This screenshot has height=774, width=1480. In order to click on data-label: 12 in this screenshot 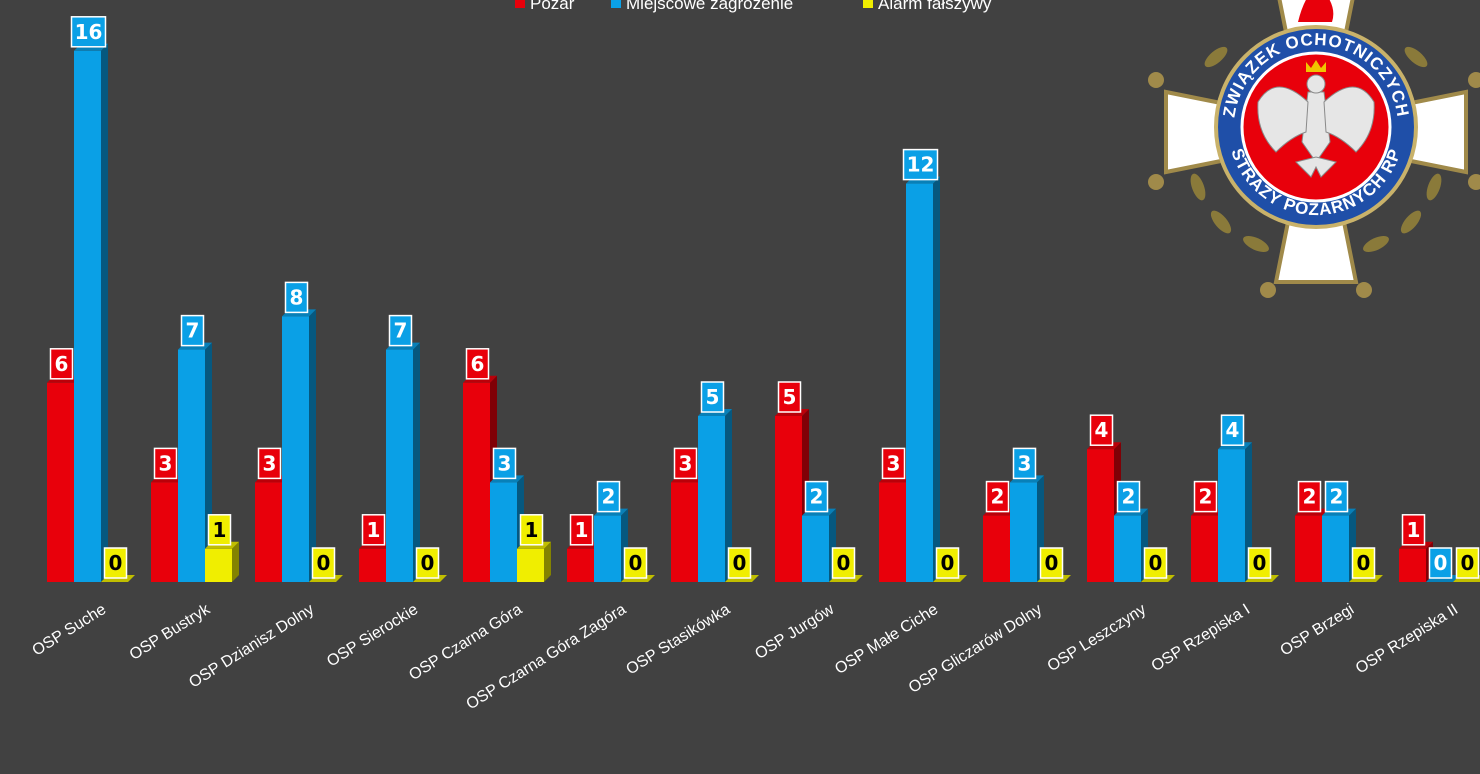, I will do `click(920, 164)`.